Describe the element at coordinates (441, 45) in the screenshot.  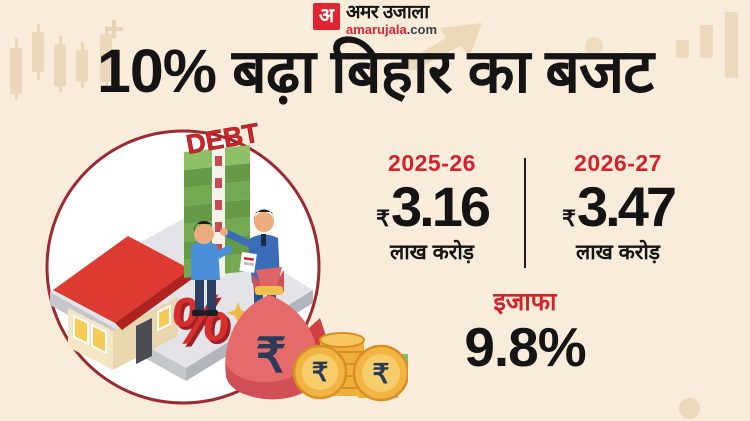
I see `trend-arrow-decoration` at that location.